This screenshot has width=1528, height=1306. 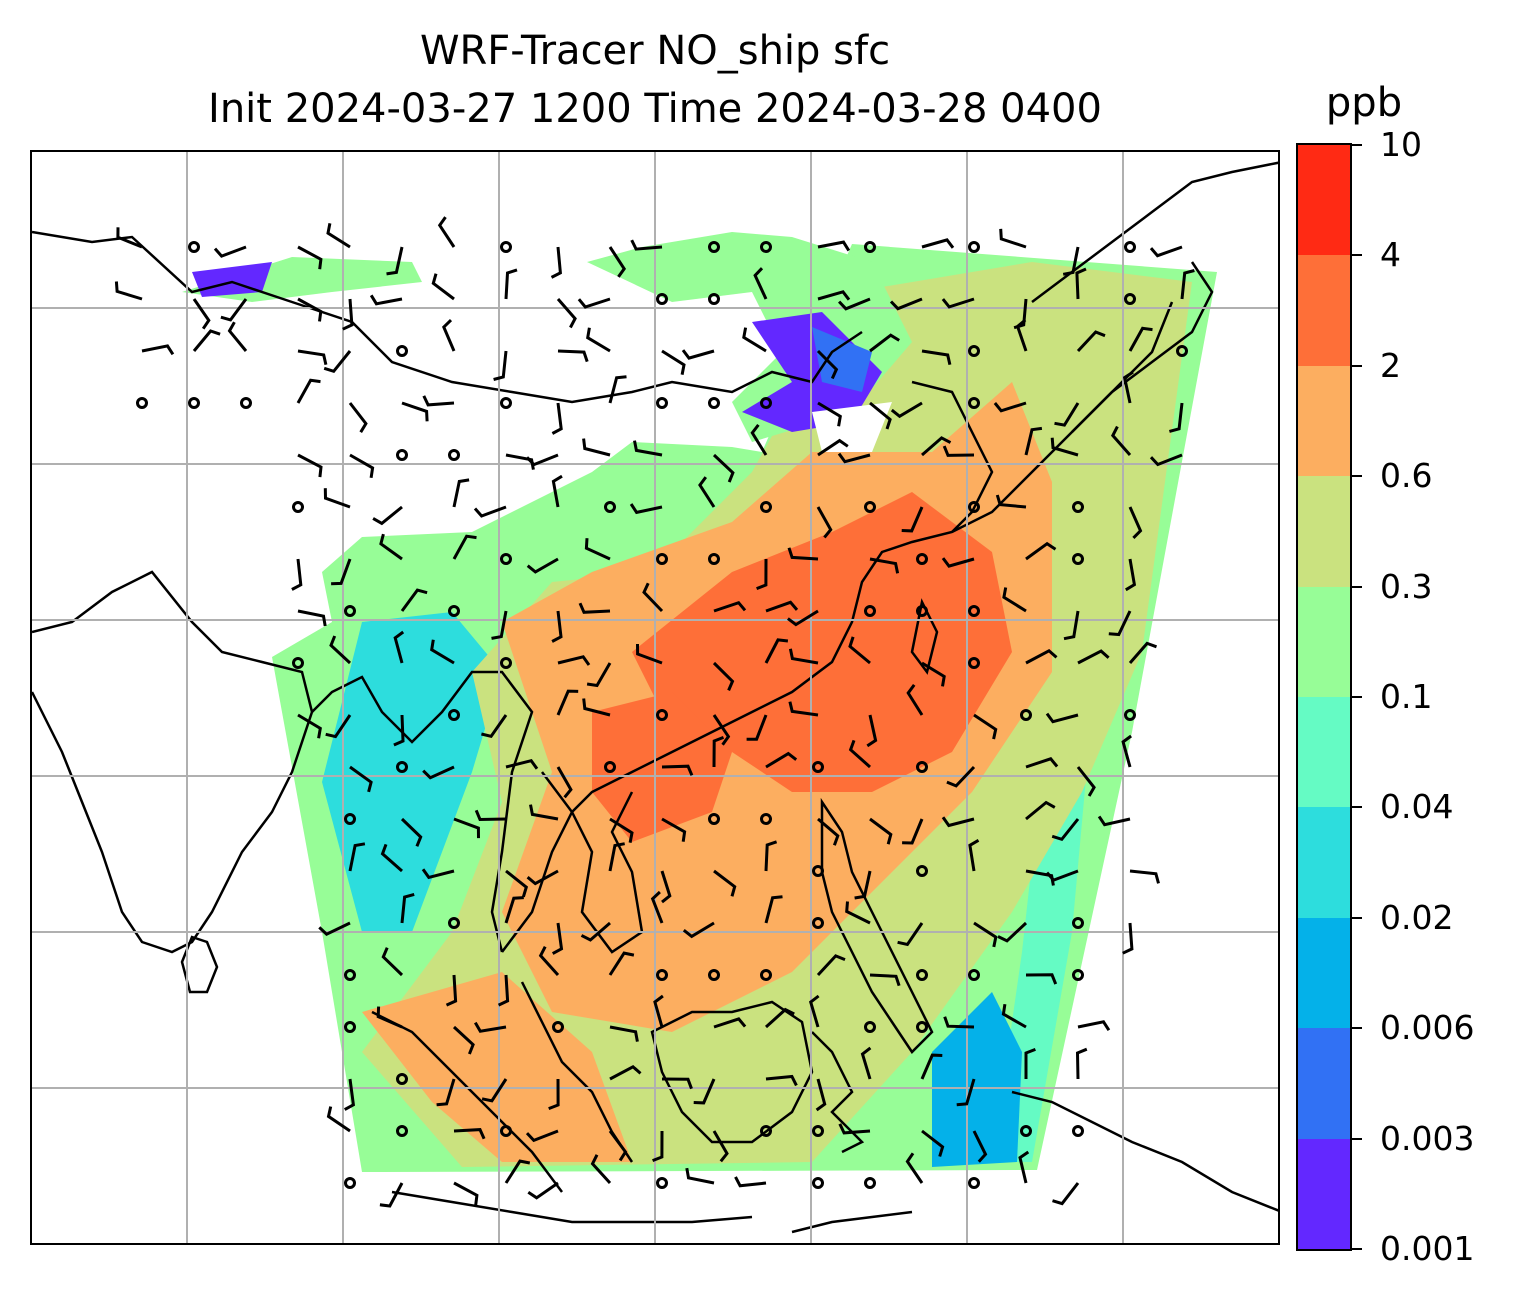 I want to click on coastline-java, so click(x=572, y=1207).